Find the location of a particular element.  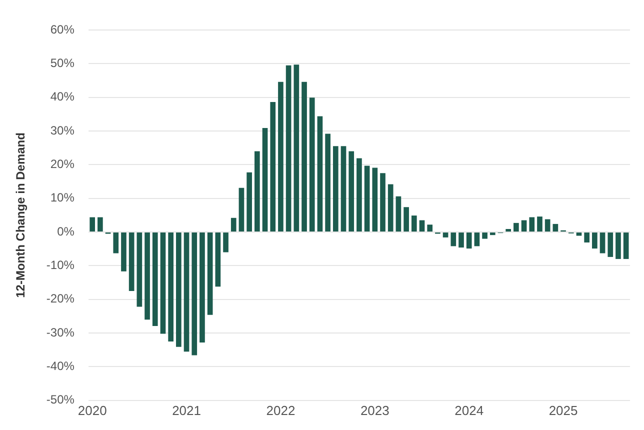

y-tick-label: 40% is located at coordinates (62, 97).